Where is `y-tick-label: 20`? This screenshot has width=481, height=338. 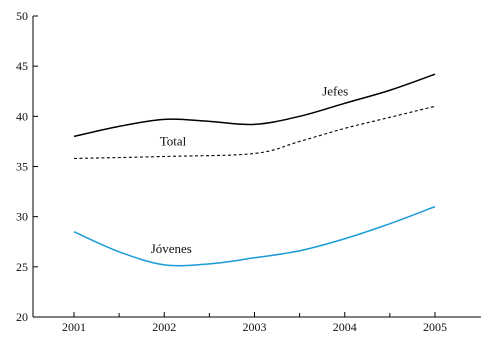
y-tick-label: 20 is located at coordinates (22, 317).